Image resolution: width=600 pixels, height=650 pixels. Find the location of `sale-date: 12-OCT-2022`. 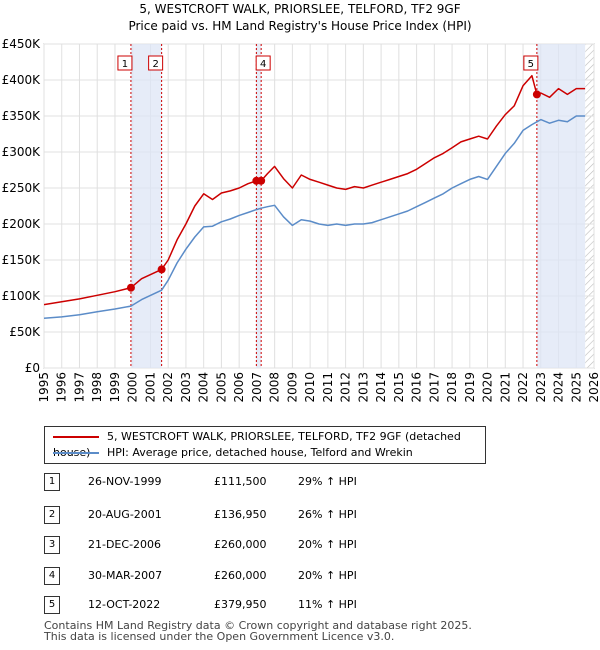

sale-date: 12-OCT-2022 is located at coordinates (124, 604).